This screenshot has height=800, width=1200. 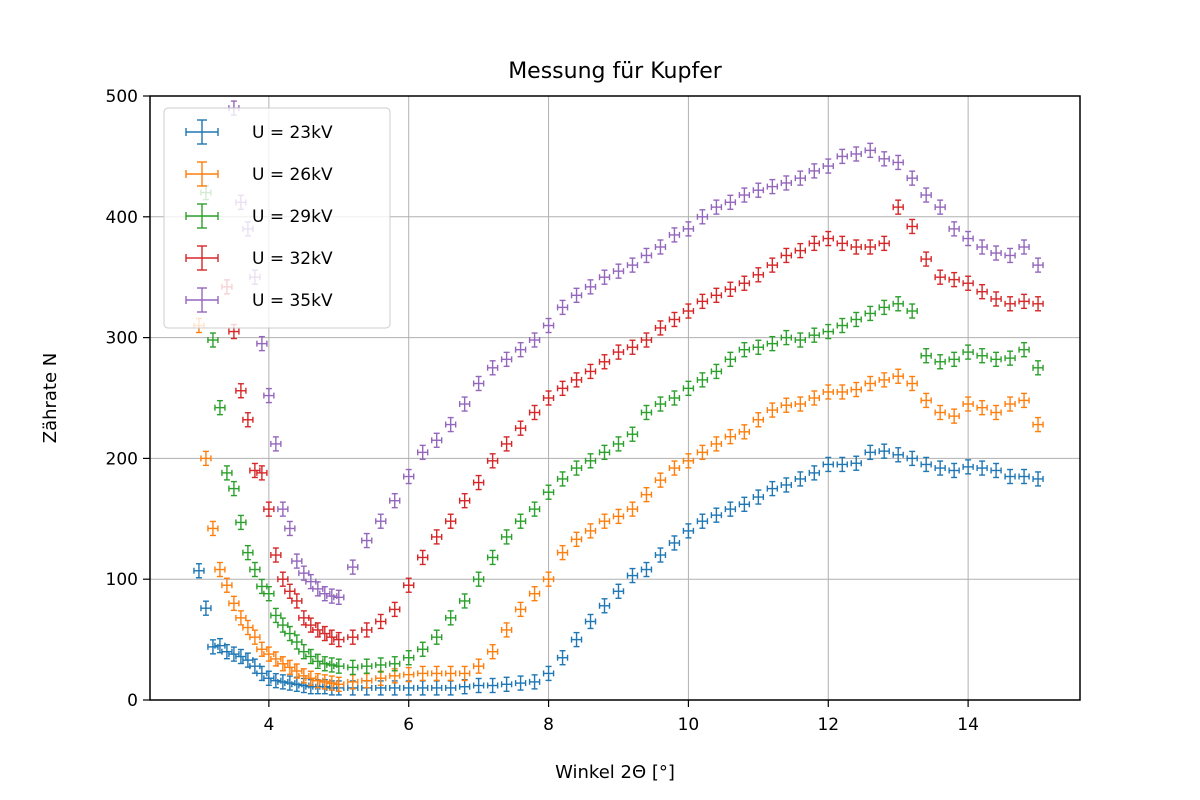 What do you see at coordinates (122, 218) in the screenshot?
I see `y-tick-label: 400` at bounding box center [122, 218].